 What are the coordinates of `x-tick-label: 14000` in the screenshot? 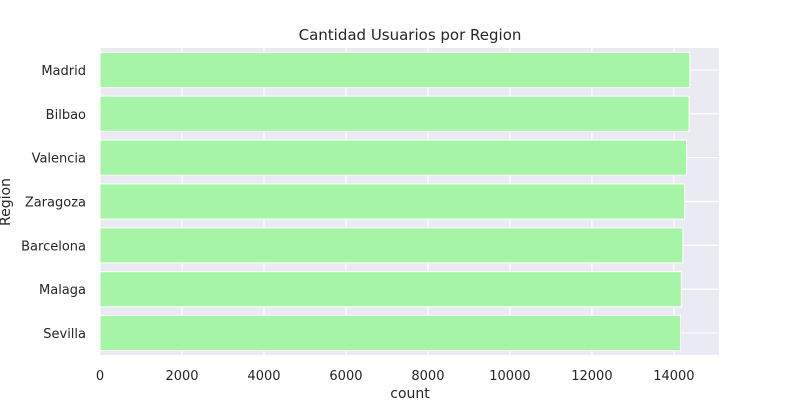 It's located at (673, 376).